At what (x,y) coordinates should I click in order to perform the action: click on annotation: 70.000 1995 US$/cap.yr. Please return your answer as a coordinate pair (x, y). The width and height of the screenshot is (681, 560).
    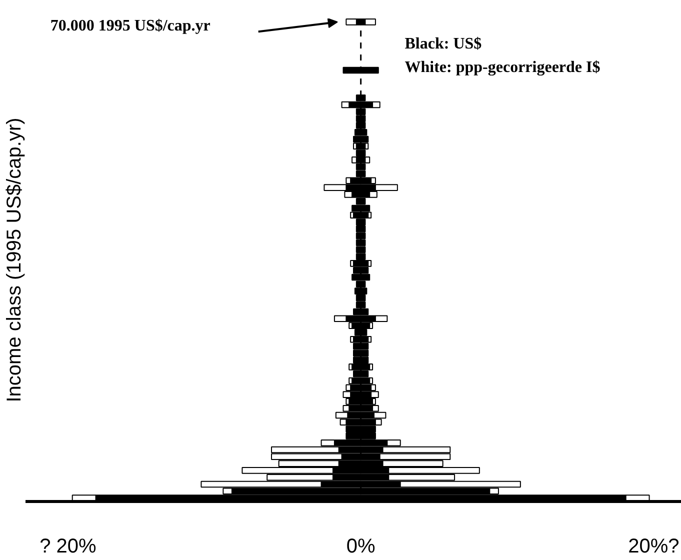
    Looking at the image, I should click on (130, 26).